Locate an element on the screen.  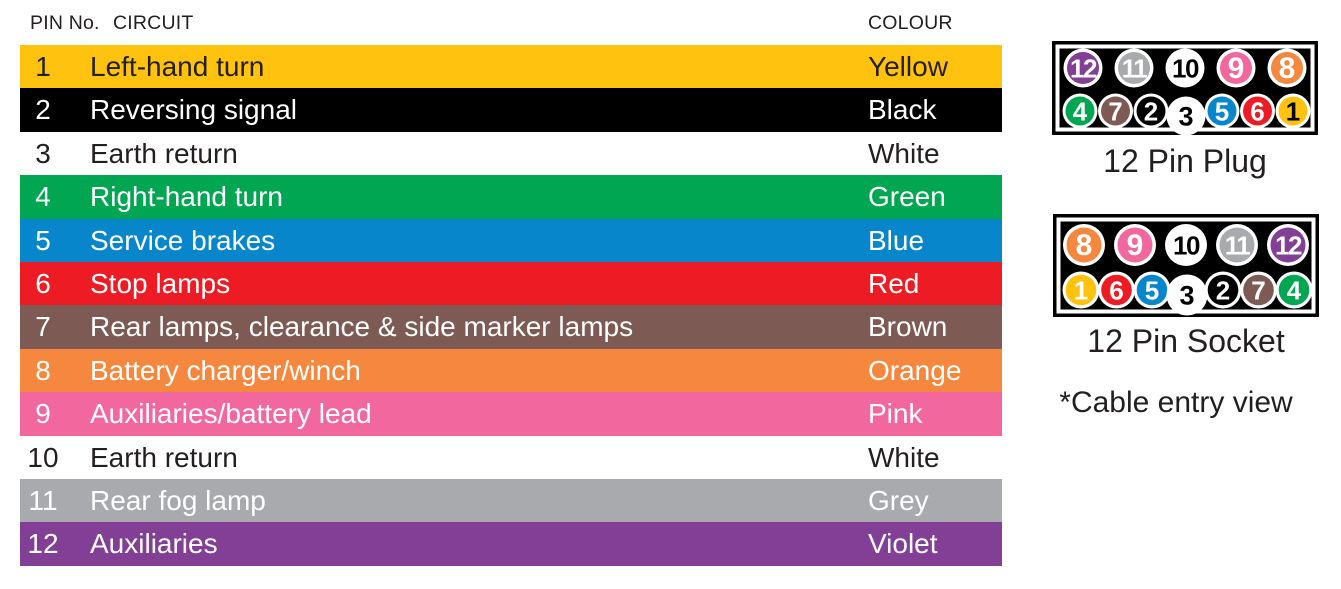
row-circuit: Right-hand turn is located at coordinates (187, 197).